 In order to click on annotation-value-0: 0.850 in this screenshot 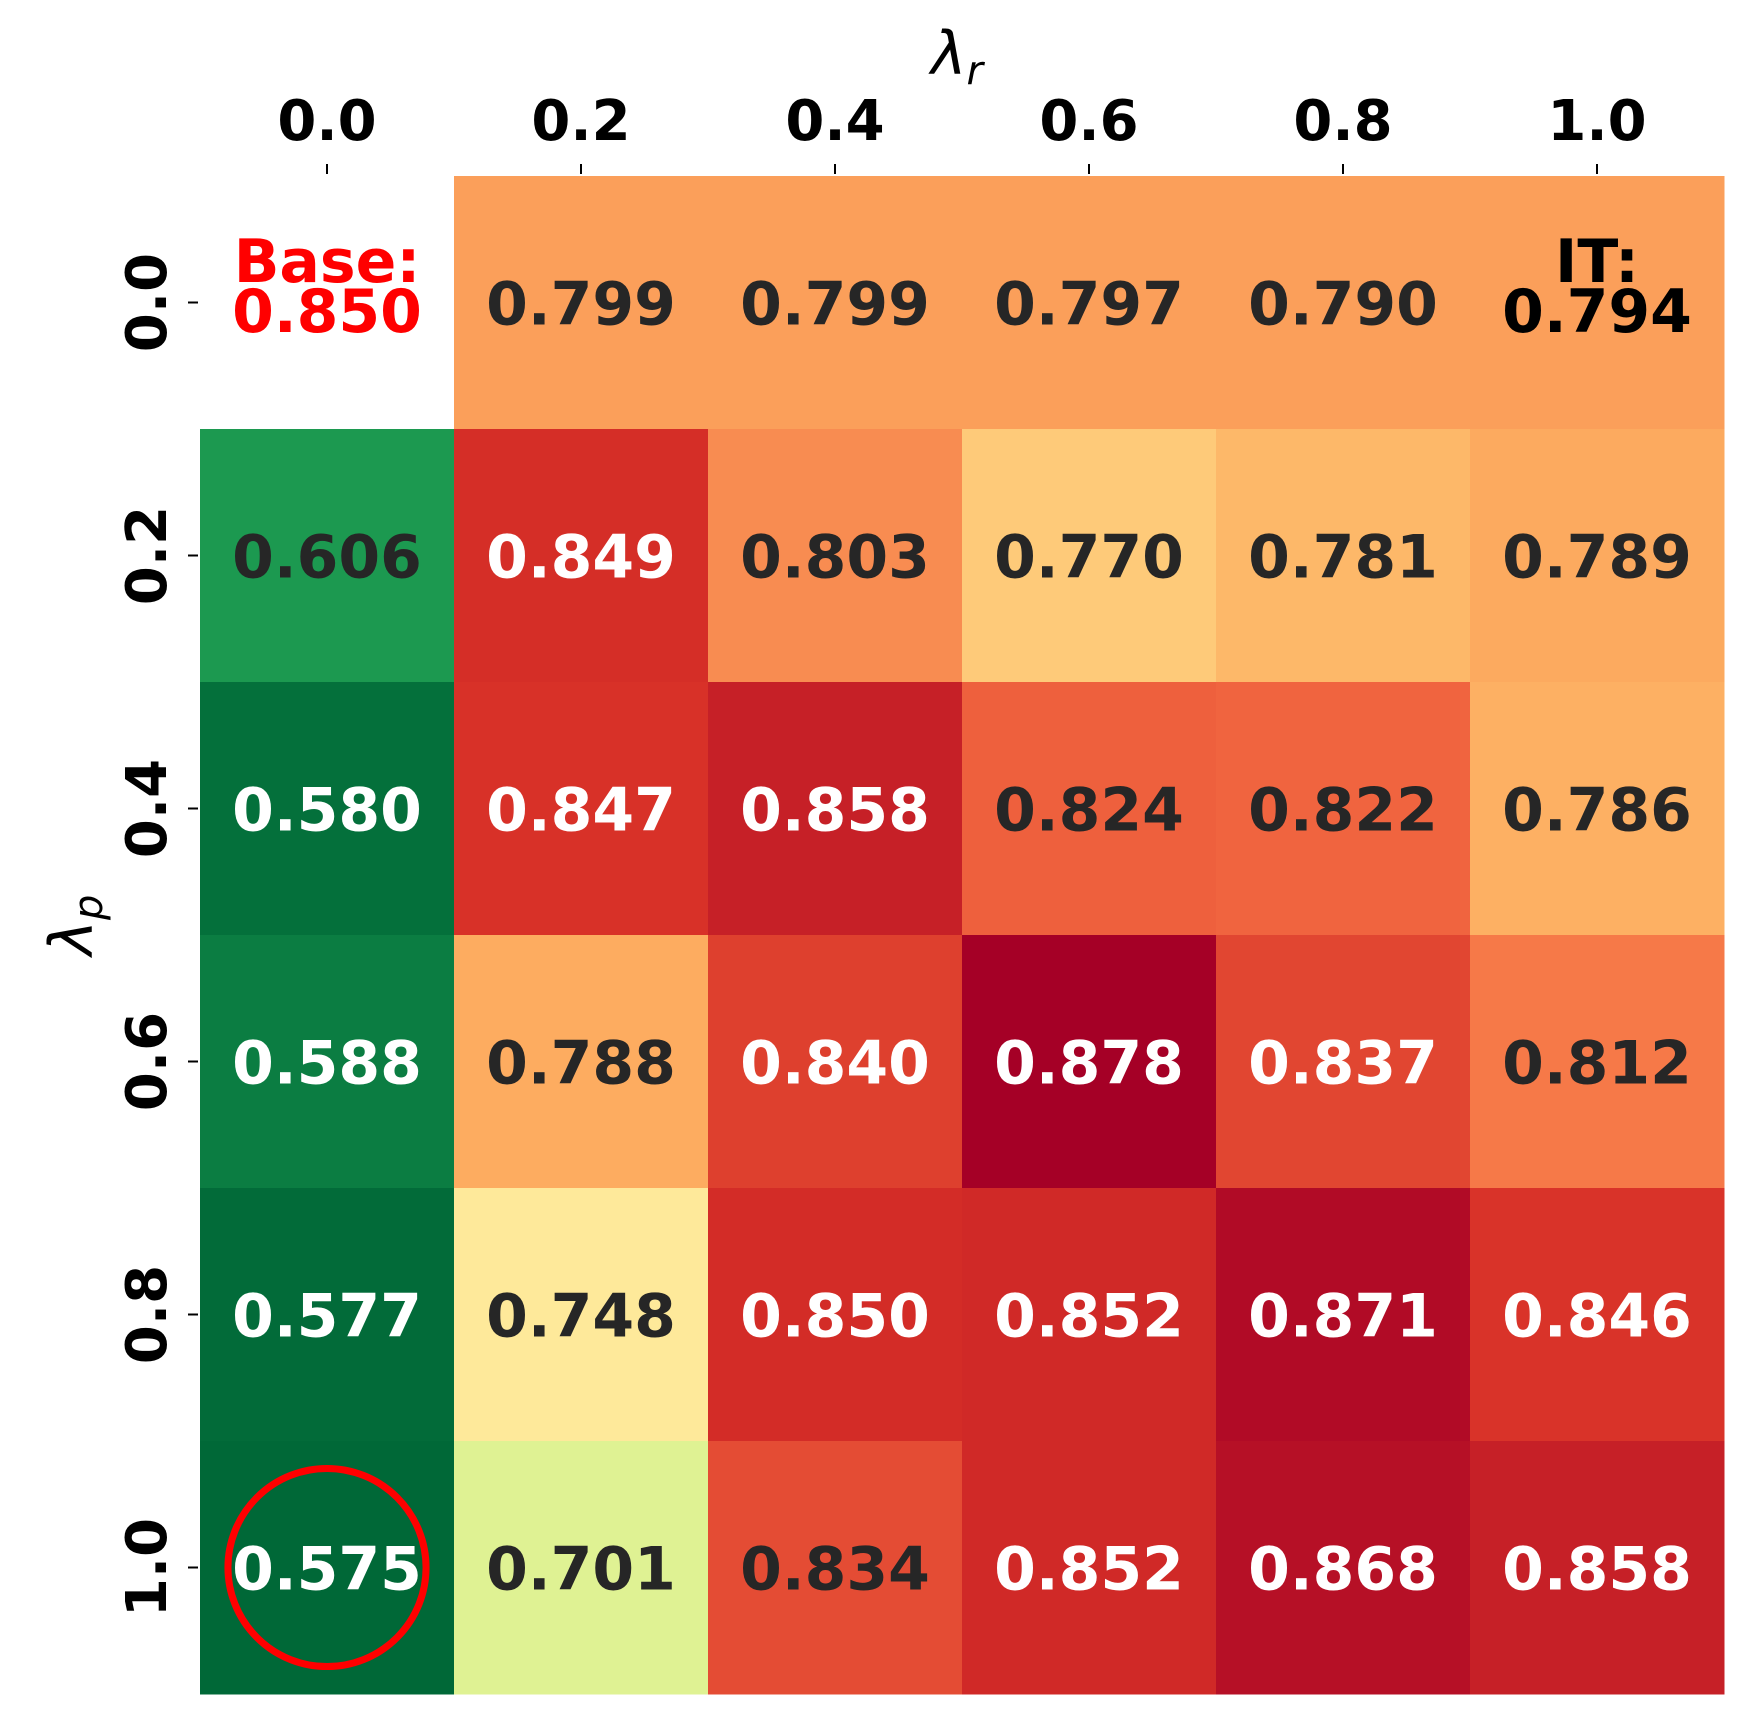, I will do `click(327, 312)`.